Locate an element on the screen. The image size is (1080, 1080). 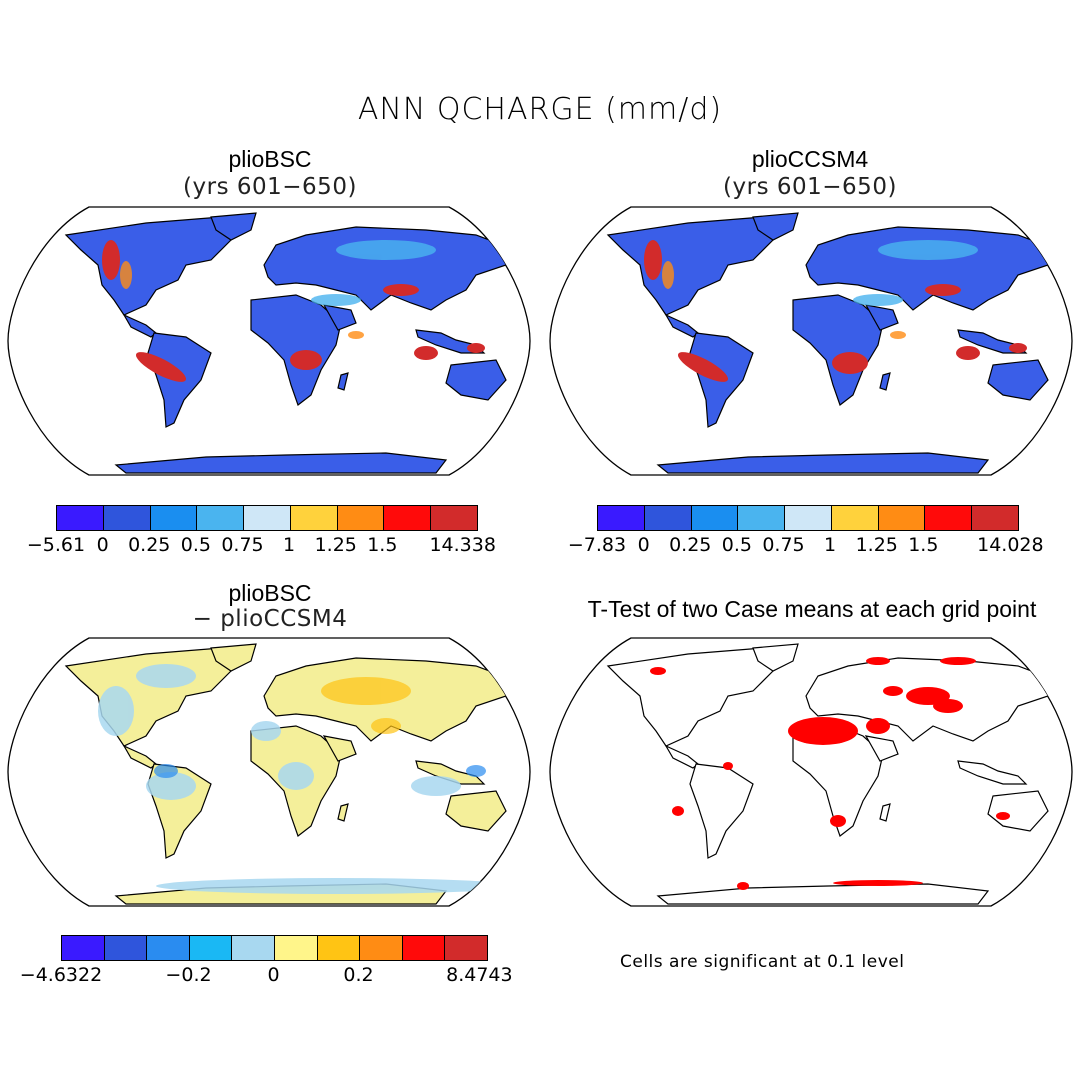
panel-subtitle-top-left: (yrs 601−650) is located at coordinates (270, 187).